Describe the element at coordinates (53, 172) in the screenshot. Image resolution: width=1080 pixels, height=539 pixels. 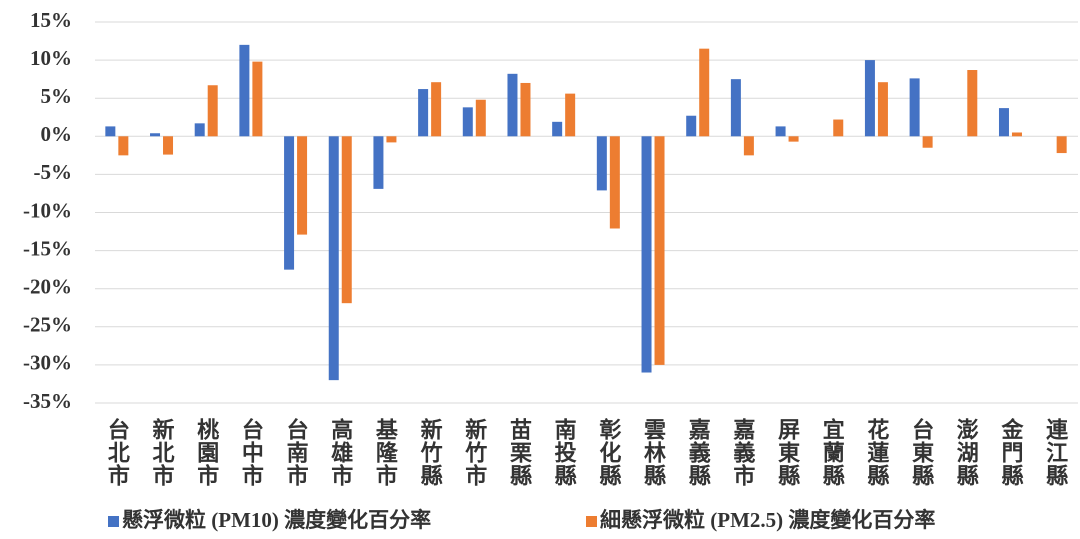
I see `y-tick-label: -5%` at that location.